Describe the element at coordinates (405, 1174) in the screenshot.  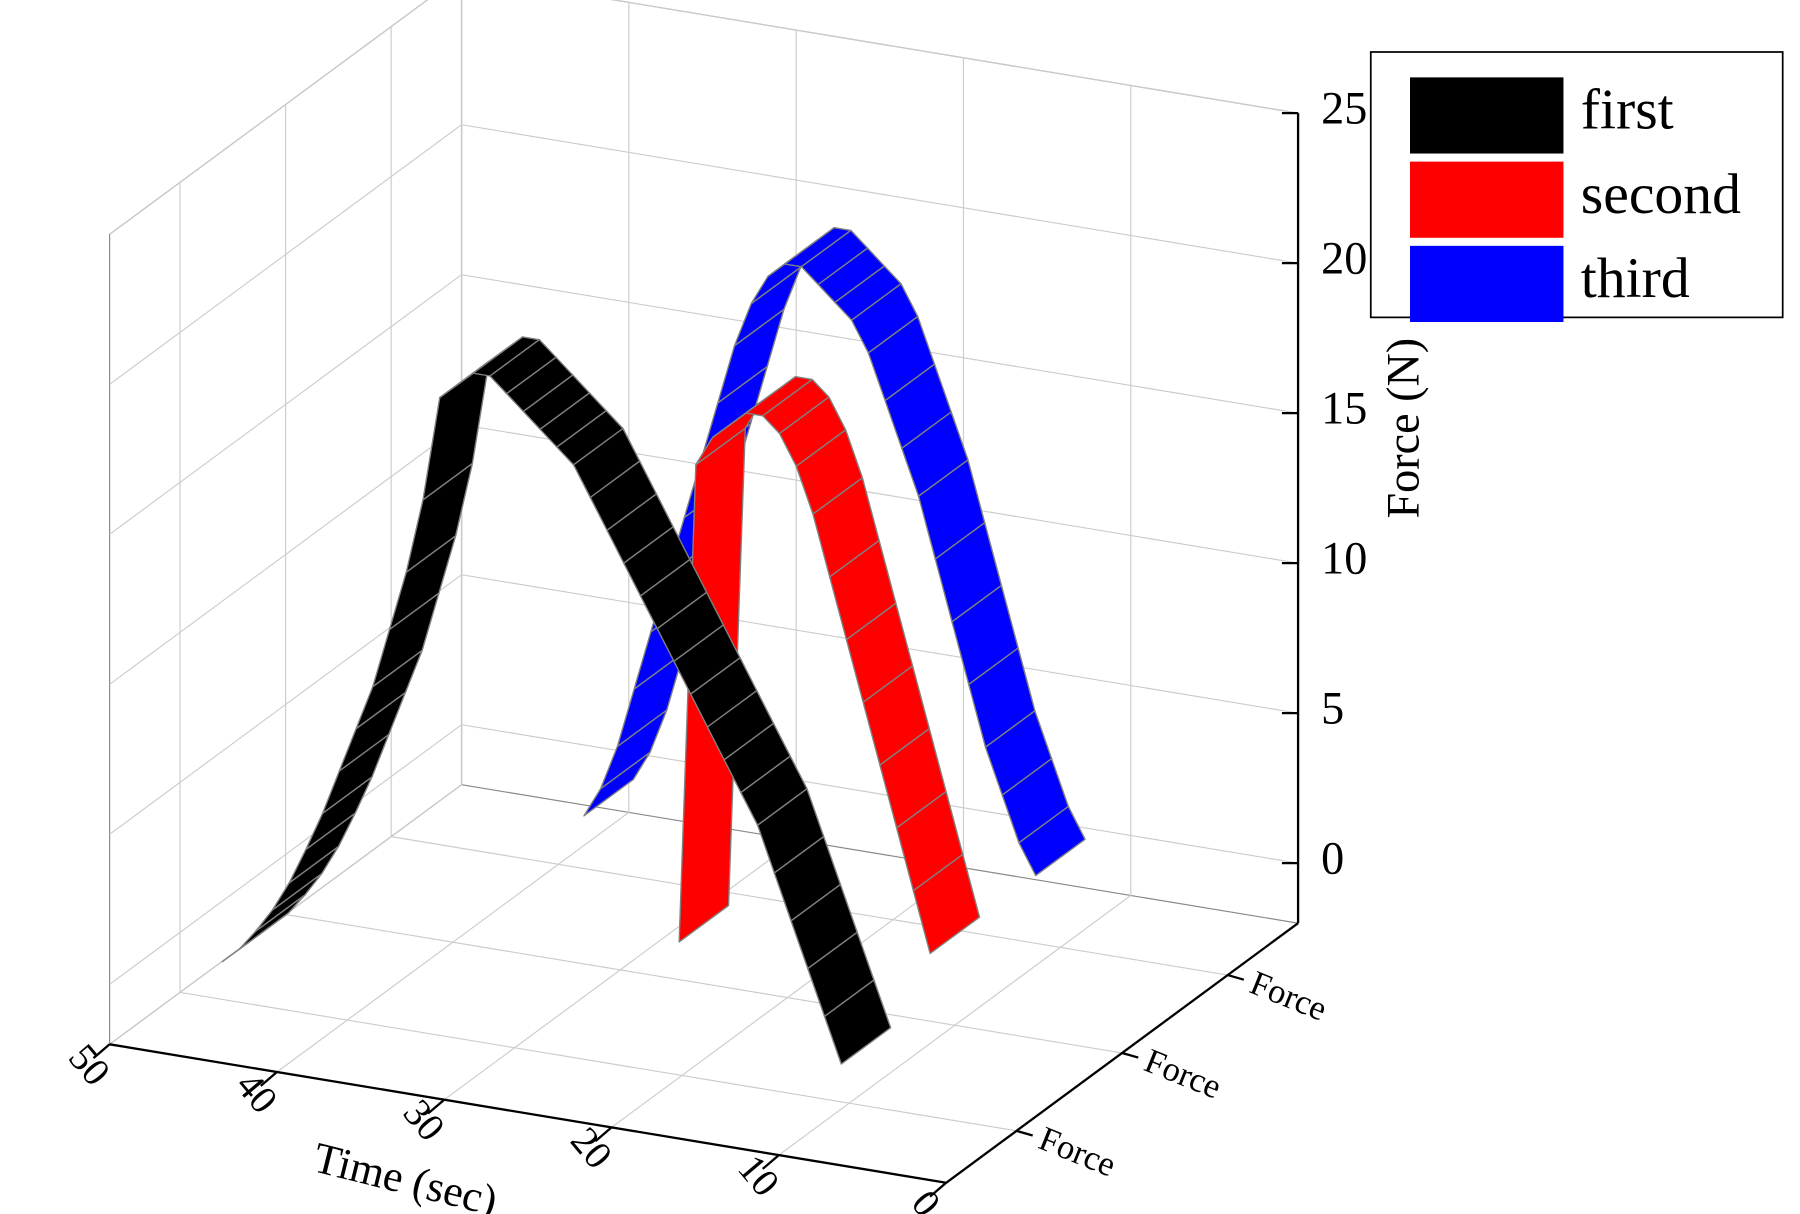
I see `x-axis-title: Time (sec)` at that location.